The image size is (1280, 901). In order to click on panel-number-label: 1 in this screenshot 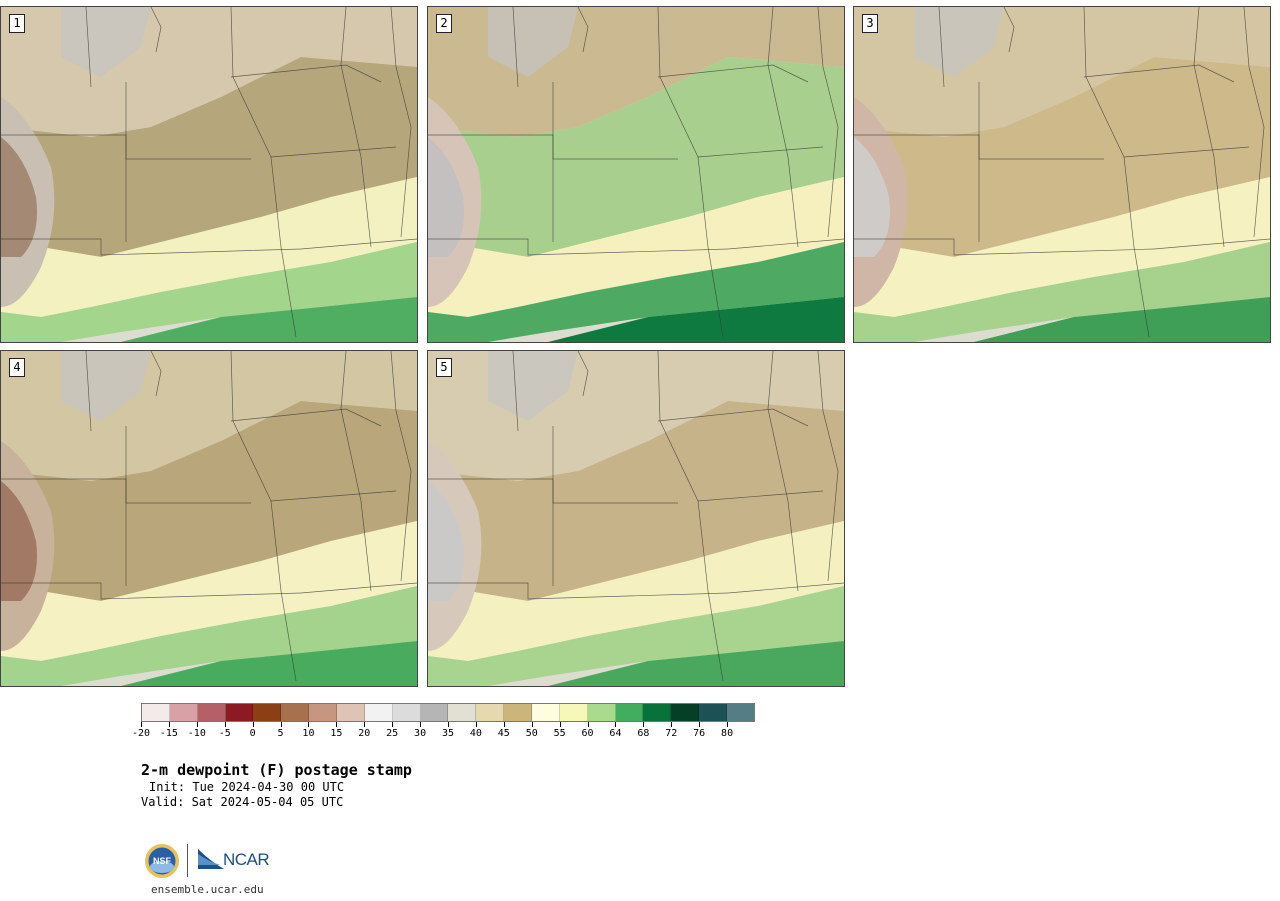, I will do `click(17, 23)`.